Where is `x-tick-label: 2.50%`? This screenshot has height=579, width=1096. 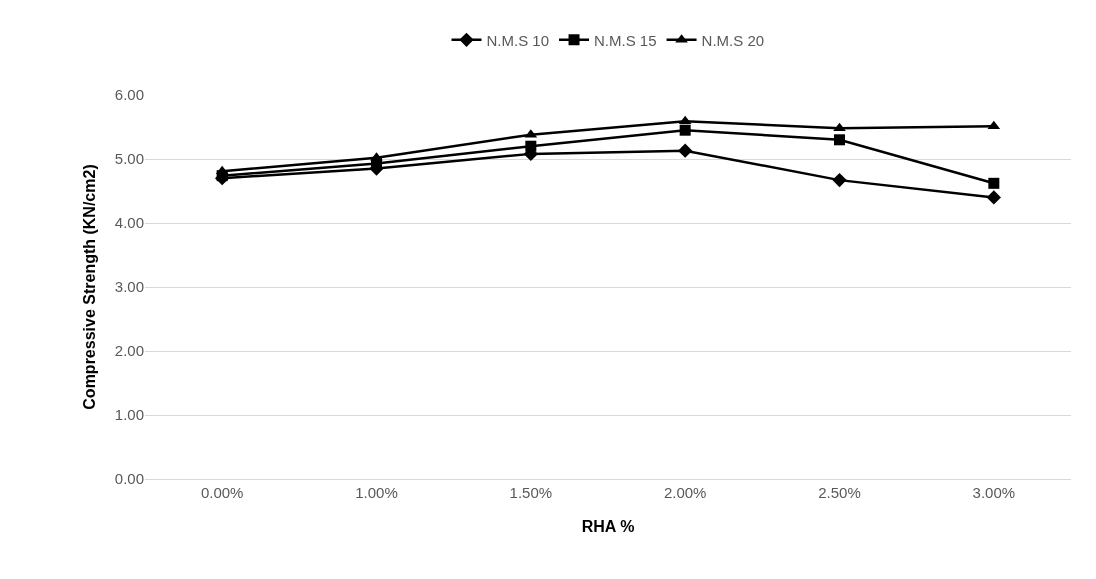
x-tick-label: 2.50% is located at coordinates (839, 492).